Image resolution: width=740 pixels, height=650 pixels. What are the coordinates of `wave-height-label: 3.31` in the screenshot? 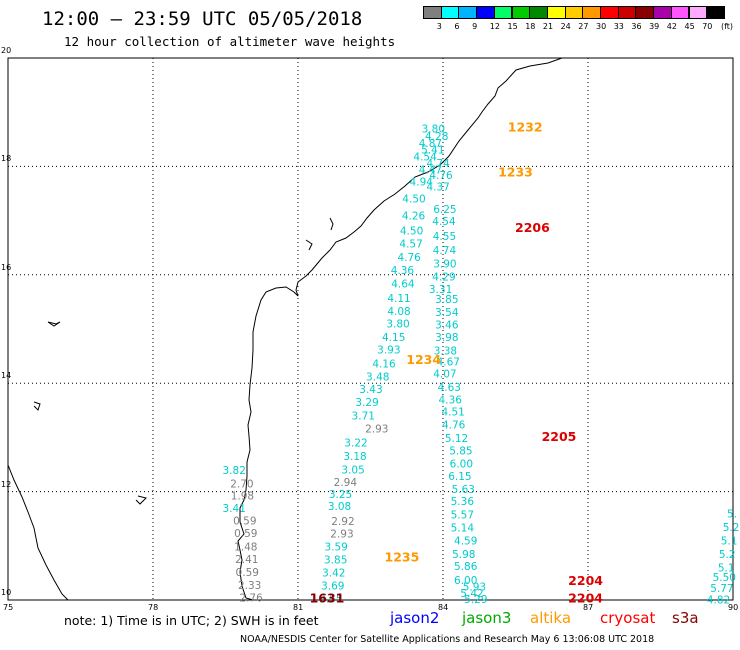 It's located at (440, 290).